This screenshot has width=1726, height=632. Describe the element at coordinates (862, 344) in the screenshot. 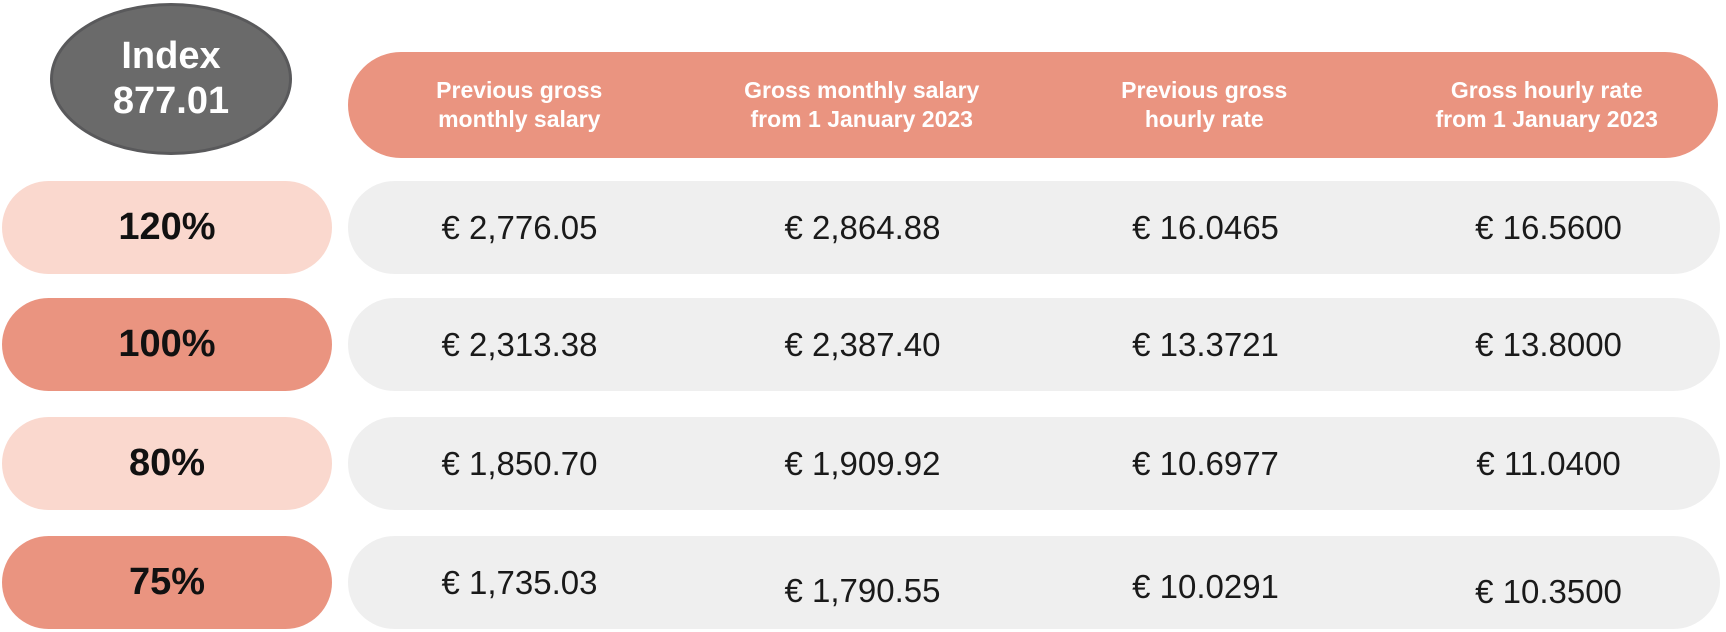

I see `cell-100-new-monthly: € 2,387.40` at that location.